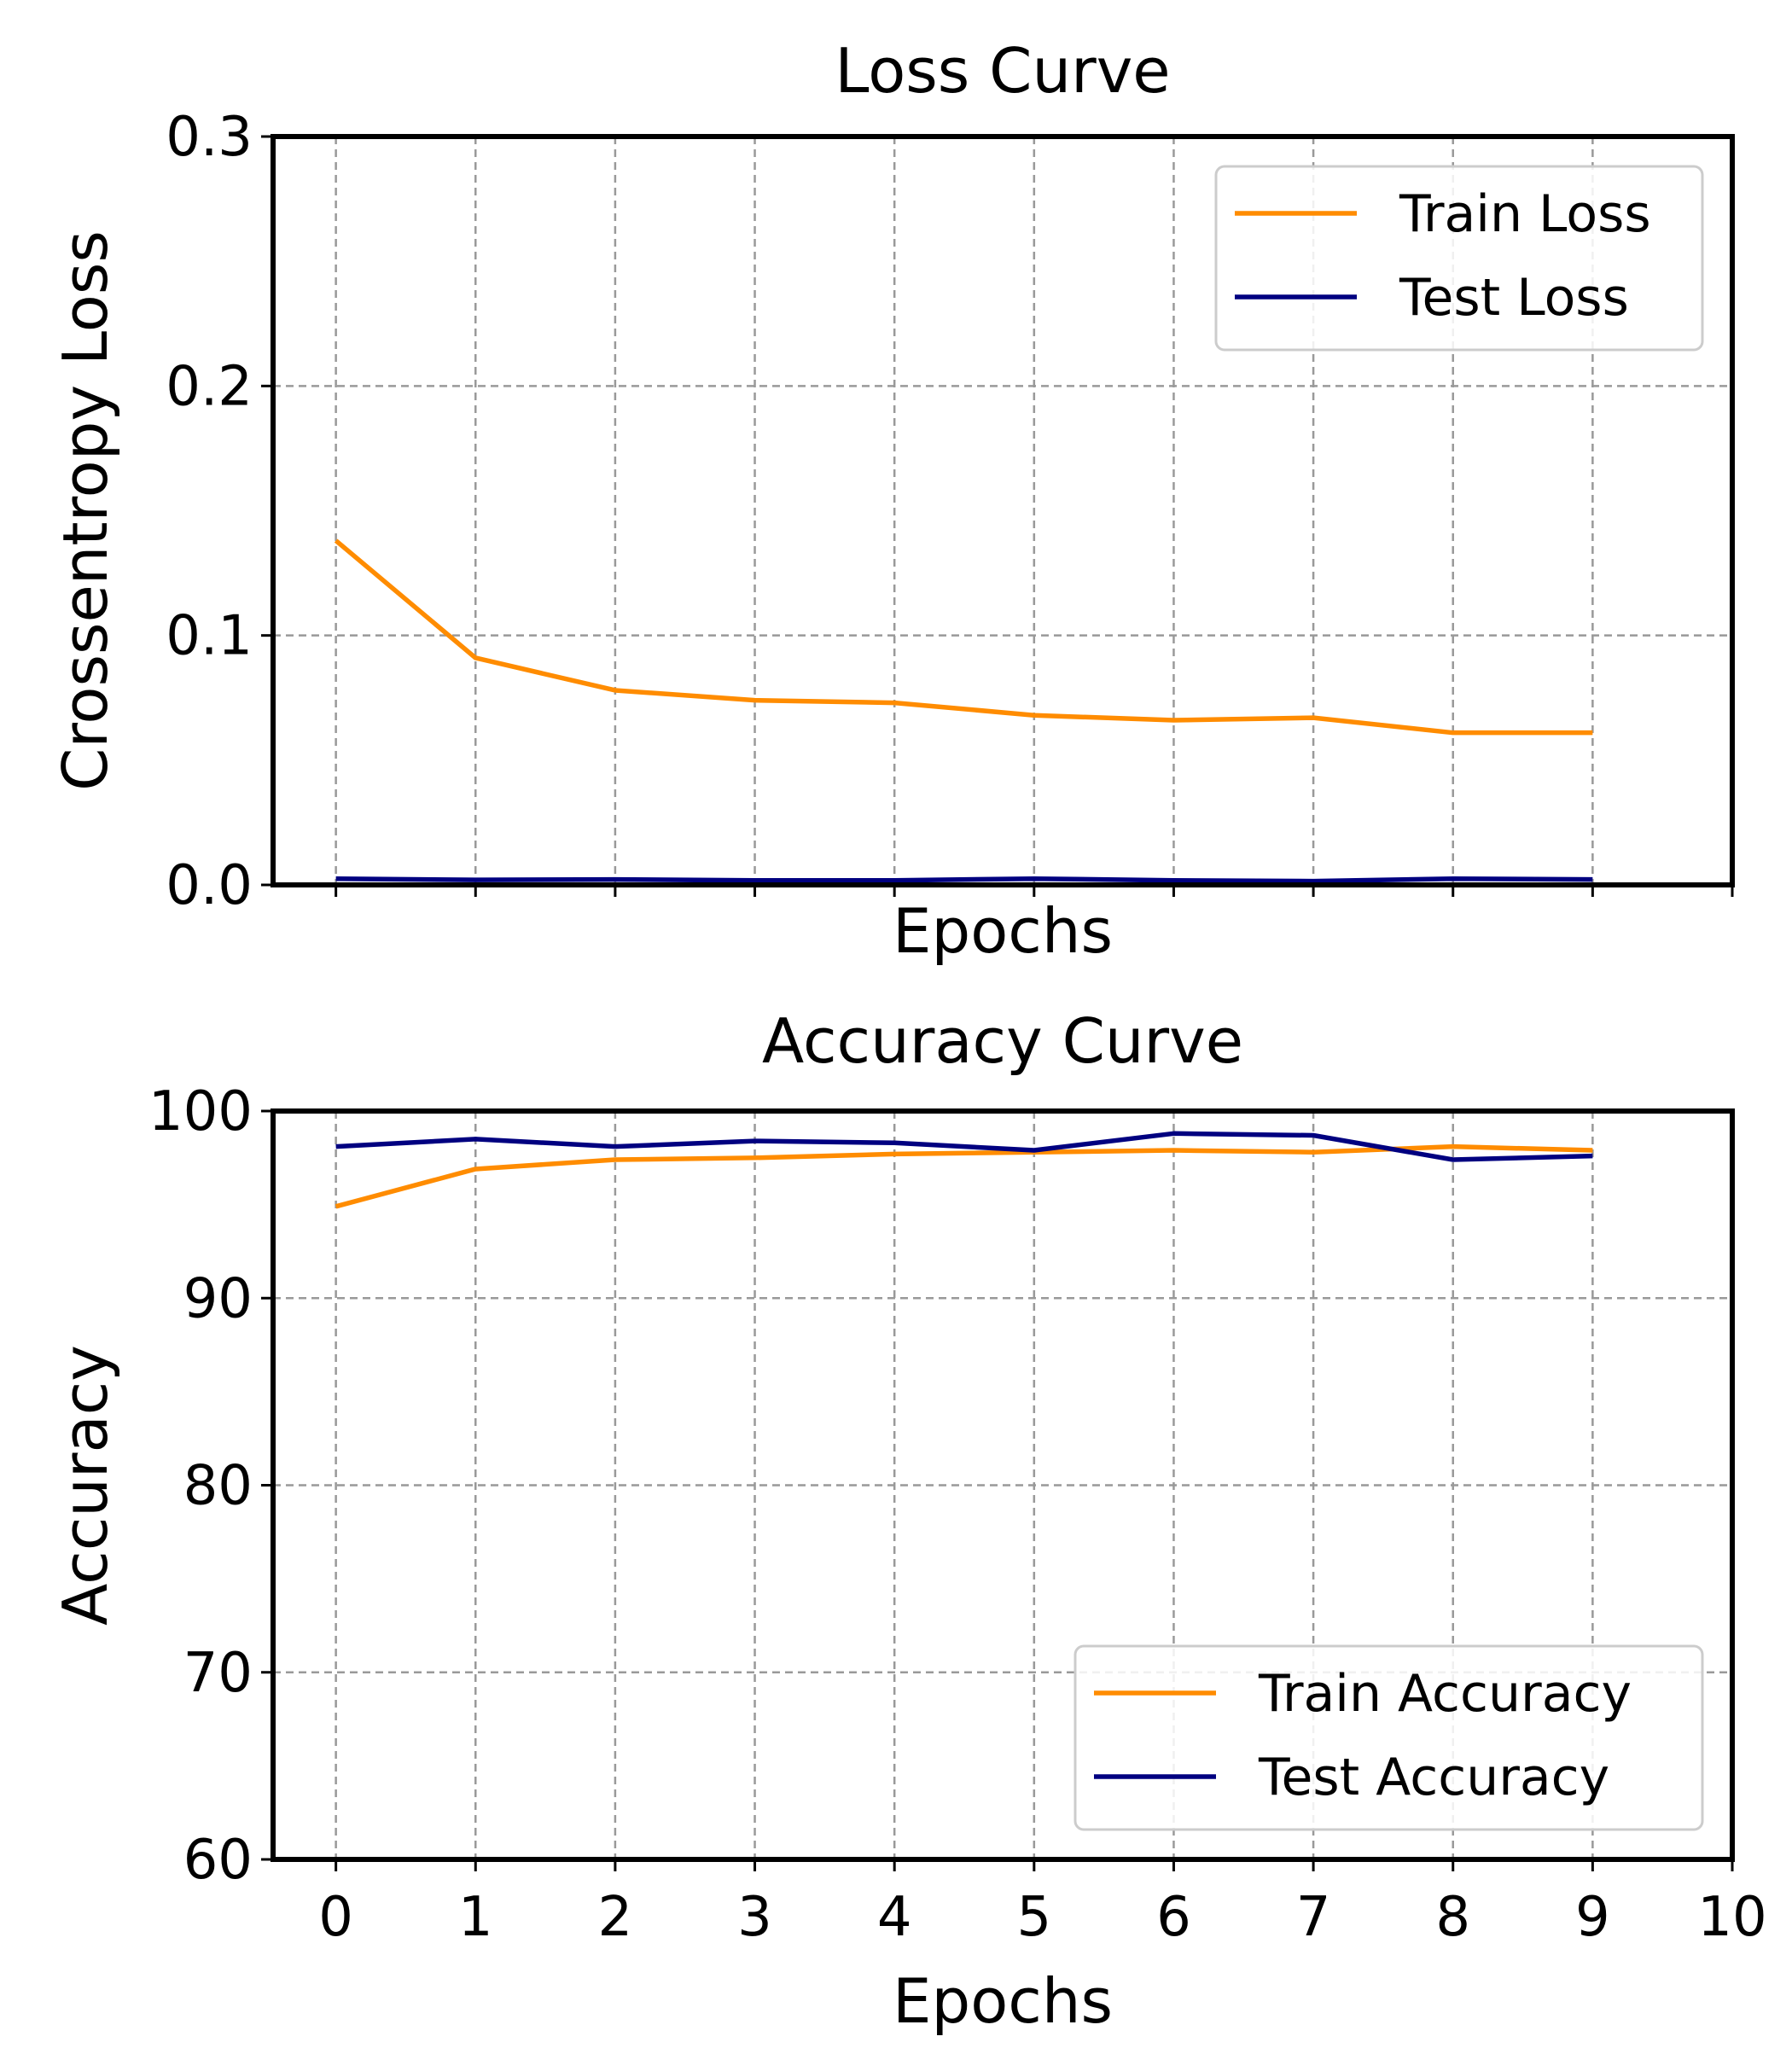 This screenshot has height=2048, width=1792. I want to click on y-axis-label: Crossentropy Loss, so click(85, 511).